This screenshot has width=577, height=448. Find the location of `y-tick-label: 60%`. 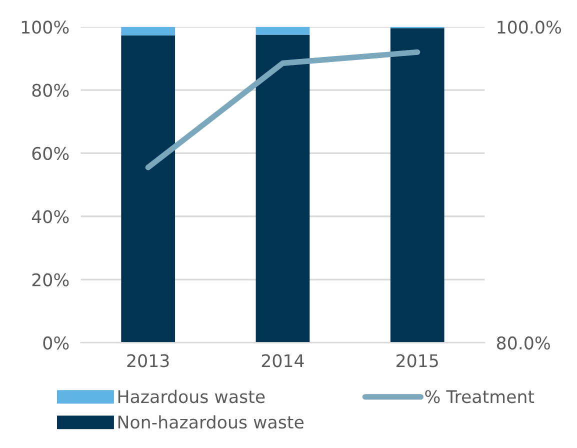

y-tick-label: 60% is located at coordinates (50, 153).